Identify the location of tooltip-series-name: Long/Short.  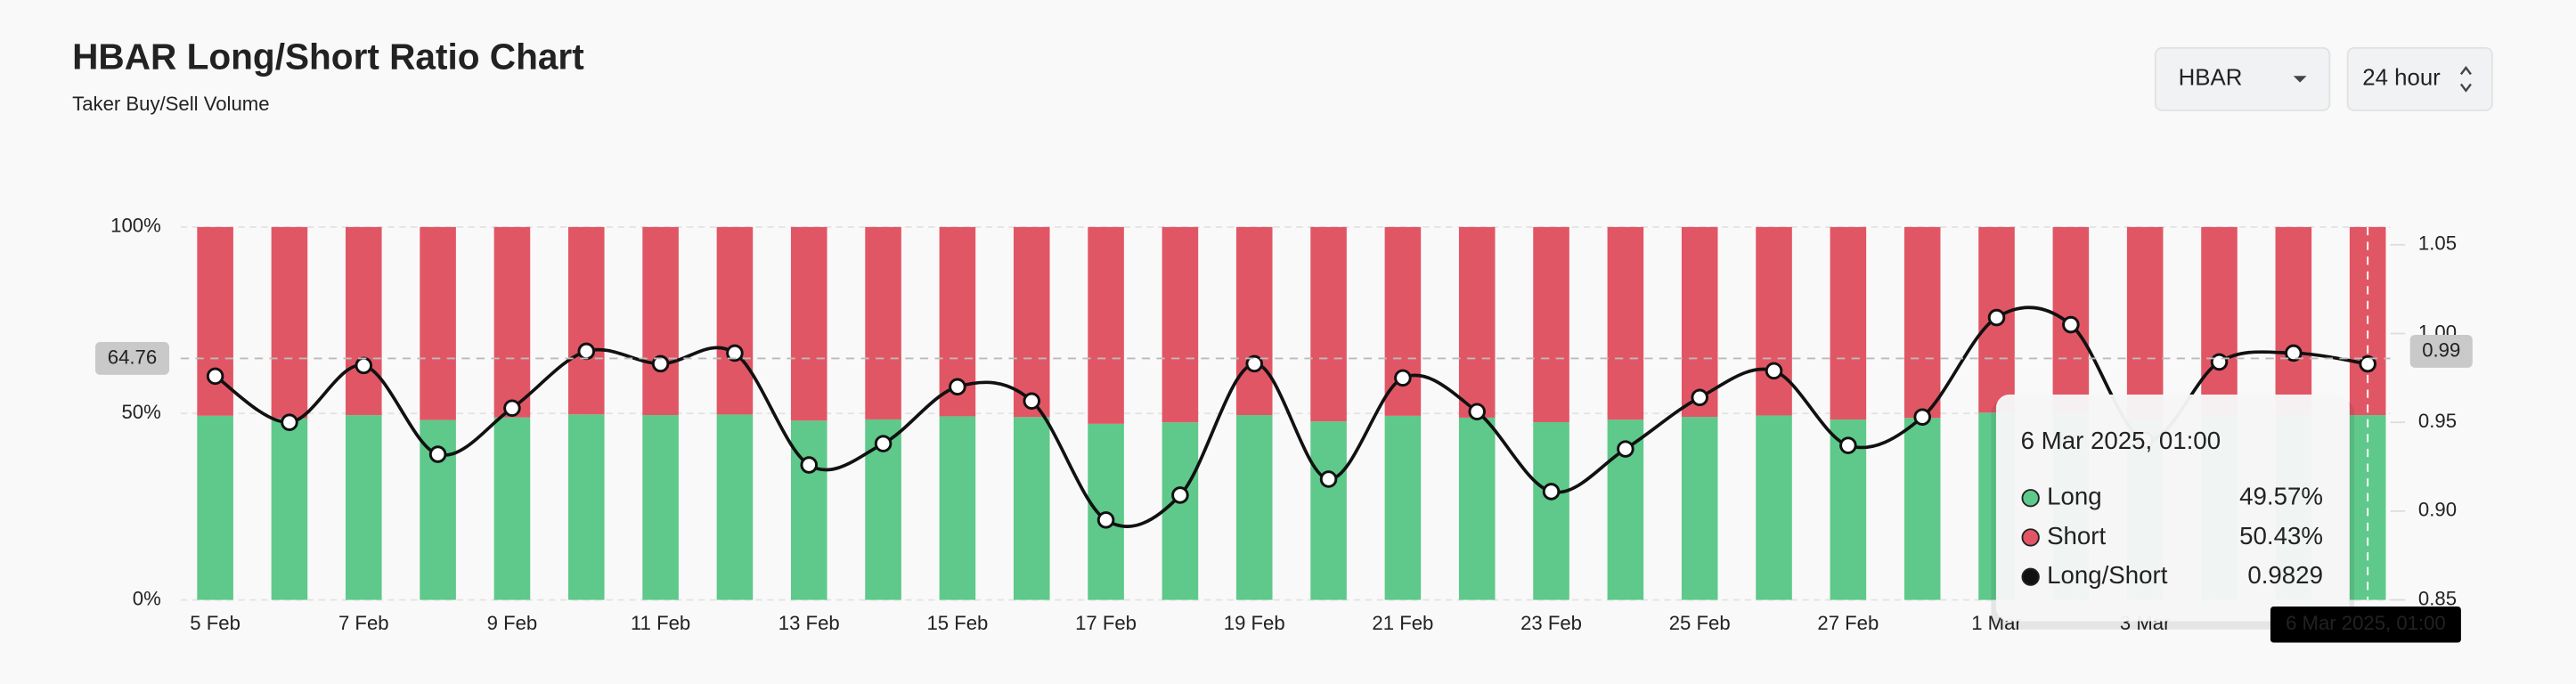
(2108, 575).